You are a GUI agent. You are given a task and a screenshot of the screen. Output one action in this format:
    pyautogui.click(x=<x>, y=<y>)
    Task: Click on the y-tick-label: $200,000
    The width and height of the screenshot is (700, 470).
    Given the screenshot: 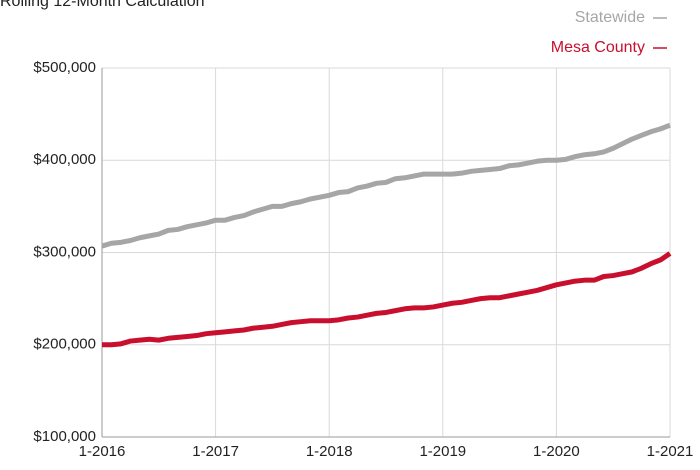 What is the action you would take?
    pyautogui.click(x=64, y=344)
    